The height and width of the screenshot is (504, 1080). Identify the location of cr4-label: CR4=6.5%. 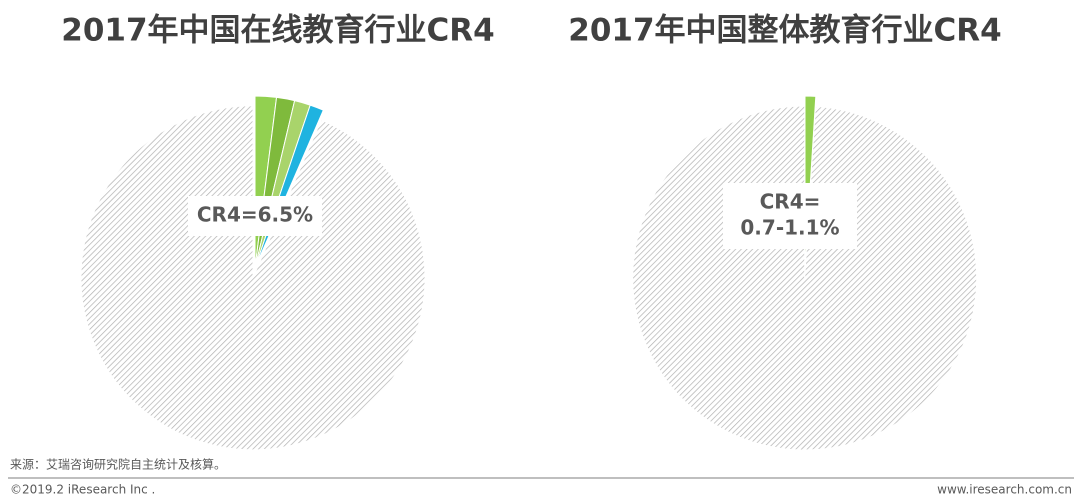
(255, 215).